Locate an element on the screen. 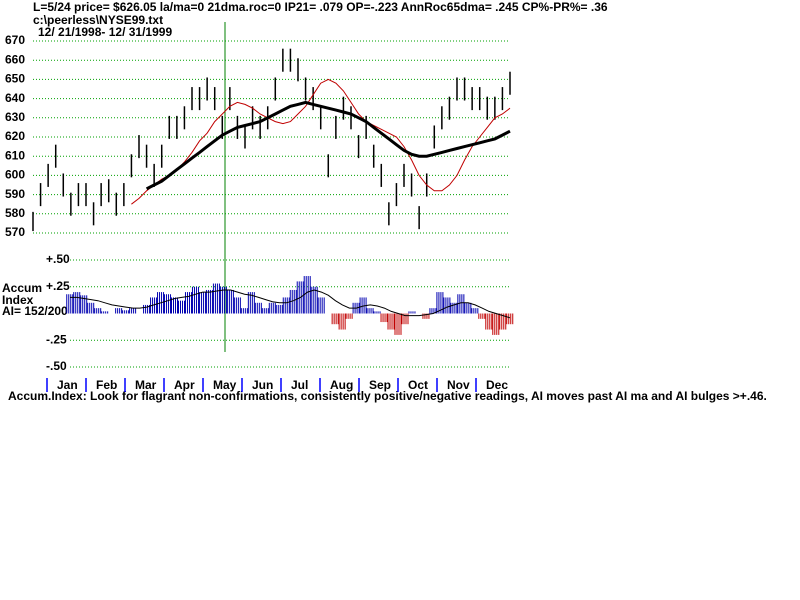  month-label: Jul is located at coordinates (299, 385).